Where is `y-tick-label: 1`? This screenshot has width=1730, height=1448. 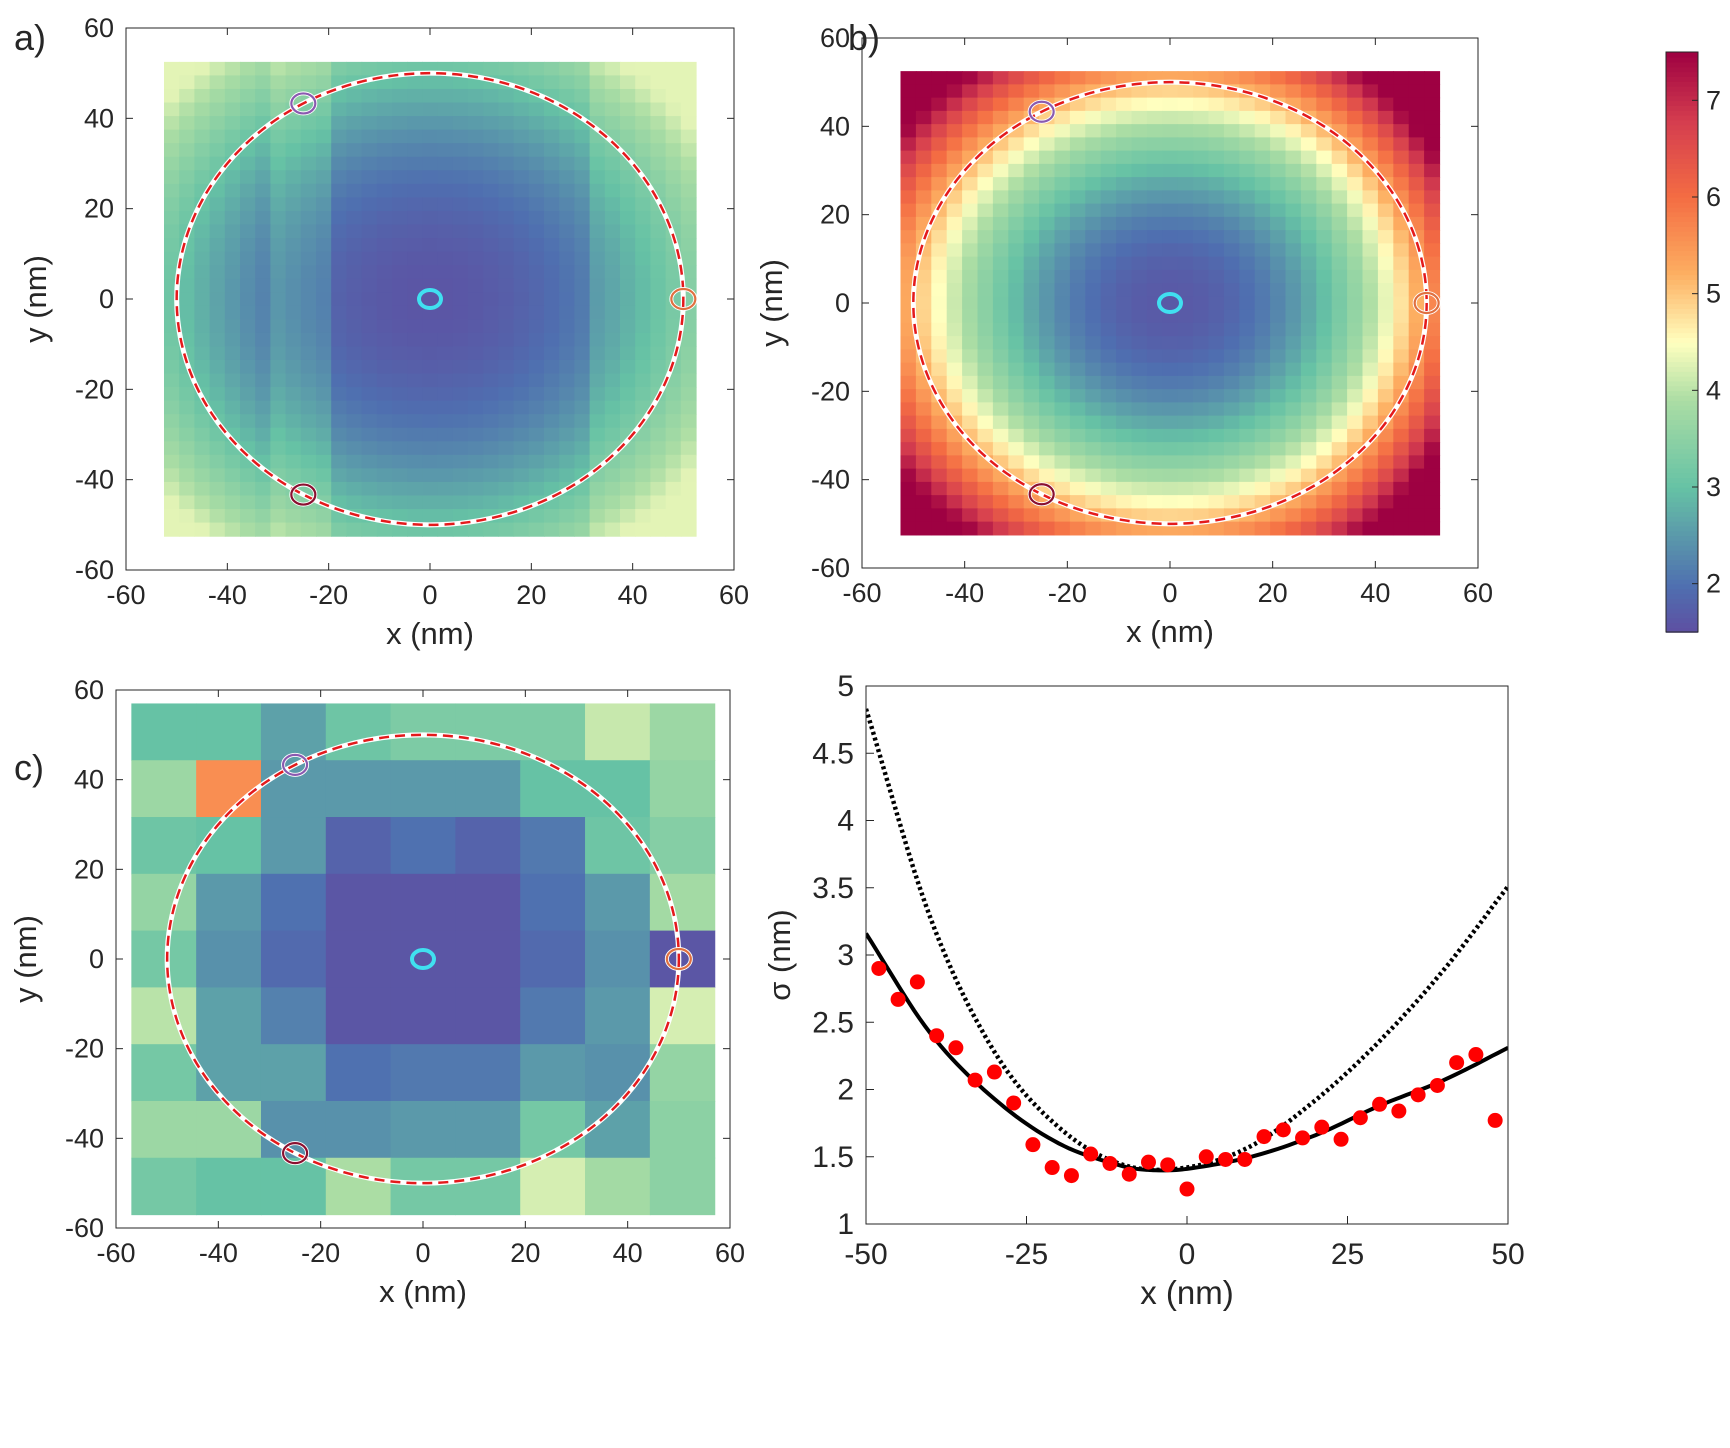 y-tick-label: 1 is located at coordinates (845, 1224).